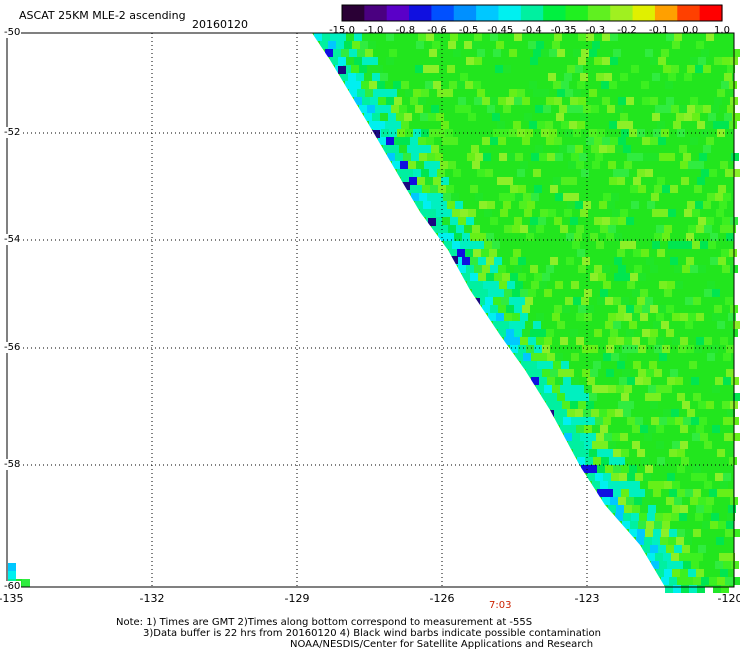  What do you see at coordinates (13, 32) in the screenshot?
I see `latitude-tick: -50` at bounding box center [13, 32].